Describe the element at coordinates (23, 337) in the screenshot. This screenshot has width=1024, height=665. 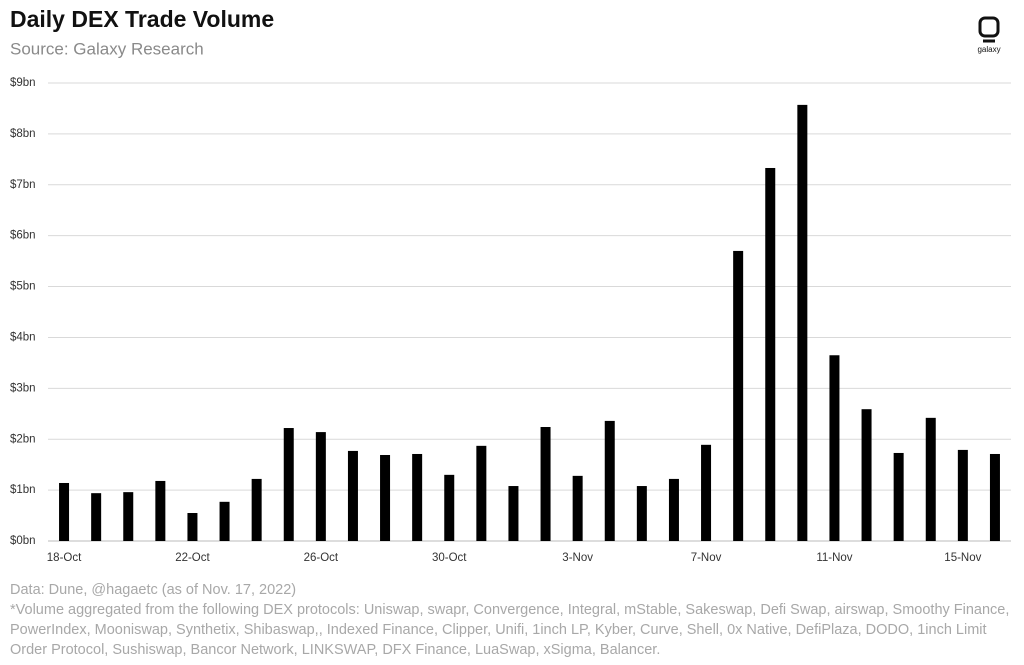
I see `y-tick-label: $4bn` at that location.